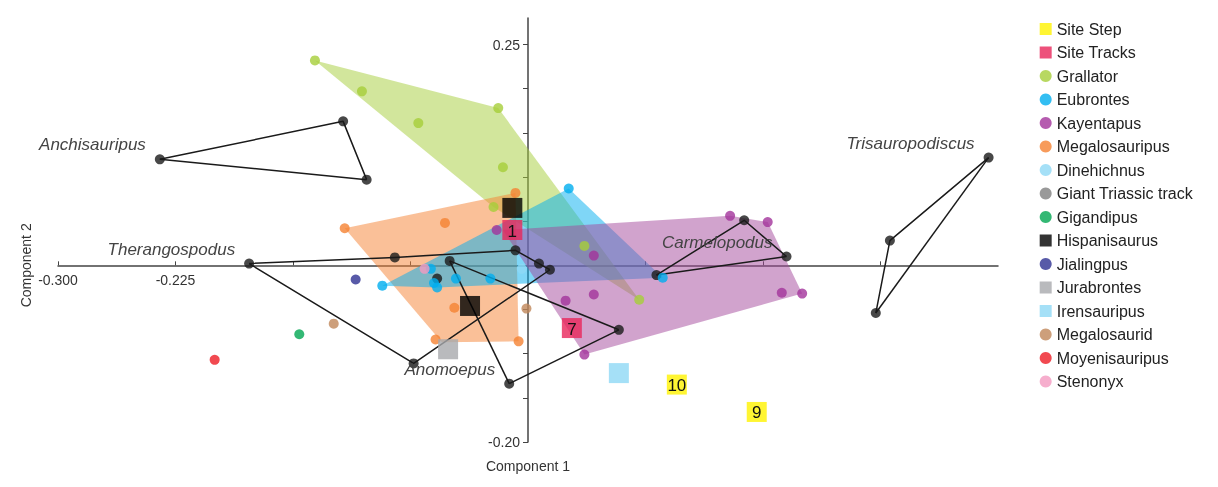  I want to click on annotation: 9, so click(757, 413).